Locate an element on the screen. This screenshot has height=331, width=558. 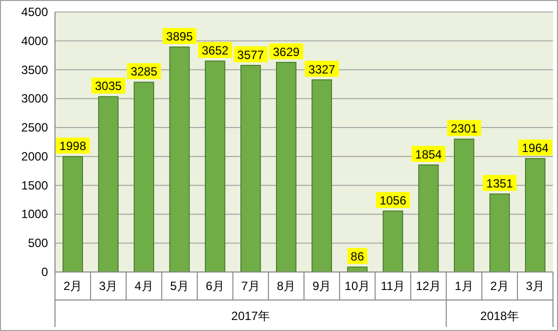
y-tick-label: 0 is located at coordinates (44, 272).